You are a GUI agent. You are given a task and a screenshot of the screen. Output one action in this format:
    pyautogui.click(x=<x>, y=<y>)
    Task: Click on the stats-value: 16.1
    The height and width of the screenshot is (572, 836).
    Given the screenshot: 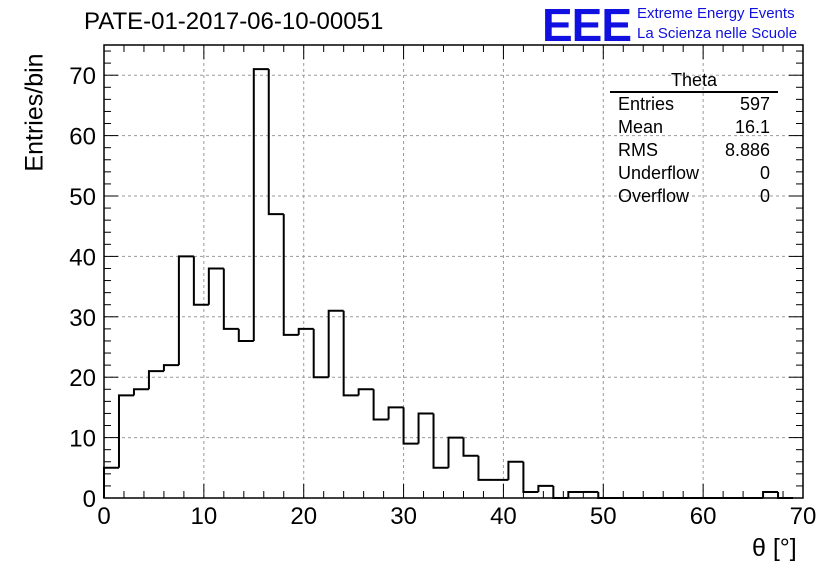 What is the action you would take?
    pyautogui.click(x=752, y=127)
    